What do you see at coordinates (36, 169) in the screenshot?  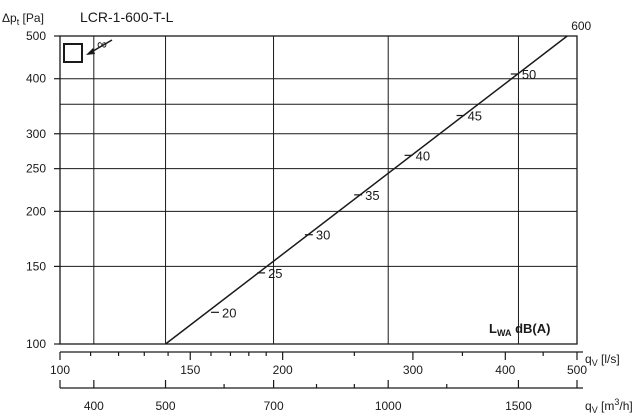 I see `y-tick-label: 250` at bounding box center [36, 169].